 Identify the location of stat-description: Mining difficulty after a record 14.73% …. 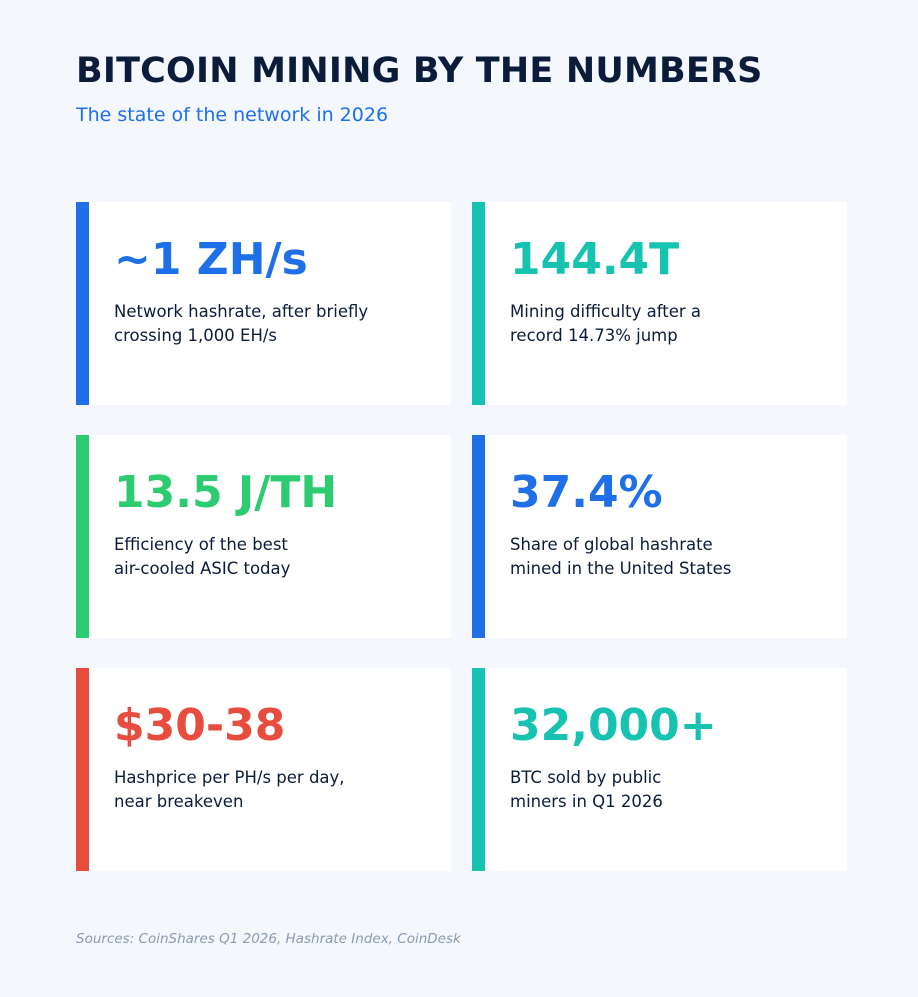
(606, 323).